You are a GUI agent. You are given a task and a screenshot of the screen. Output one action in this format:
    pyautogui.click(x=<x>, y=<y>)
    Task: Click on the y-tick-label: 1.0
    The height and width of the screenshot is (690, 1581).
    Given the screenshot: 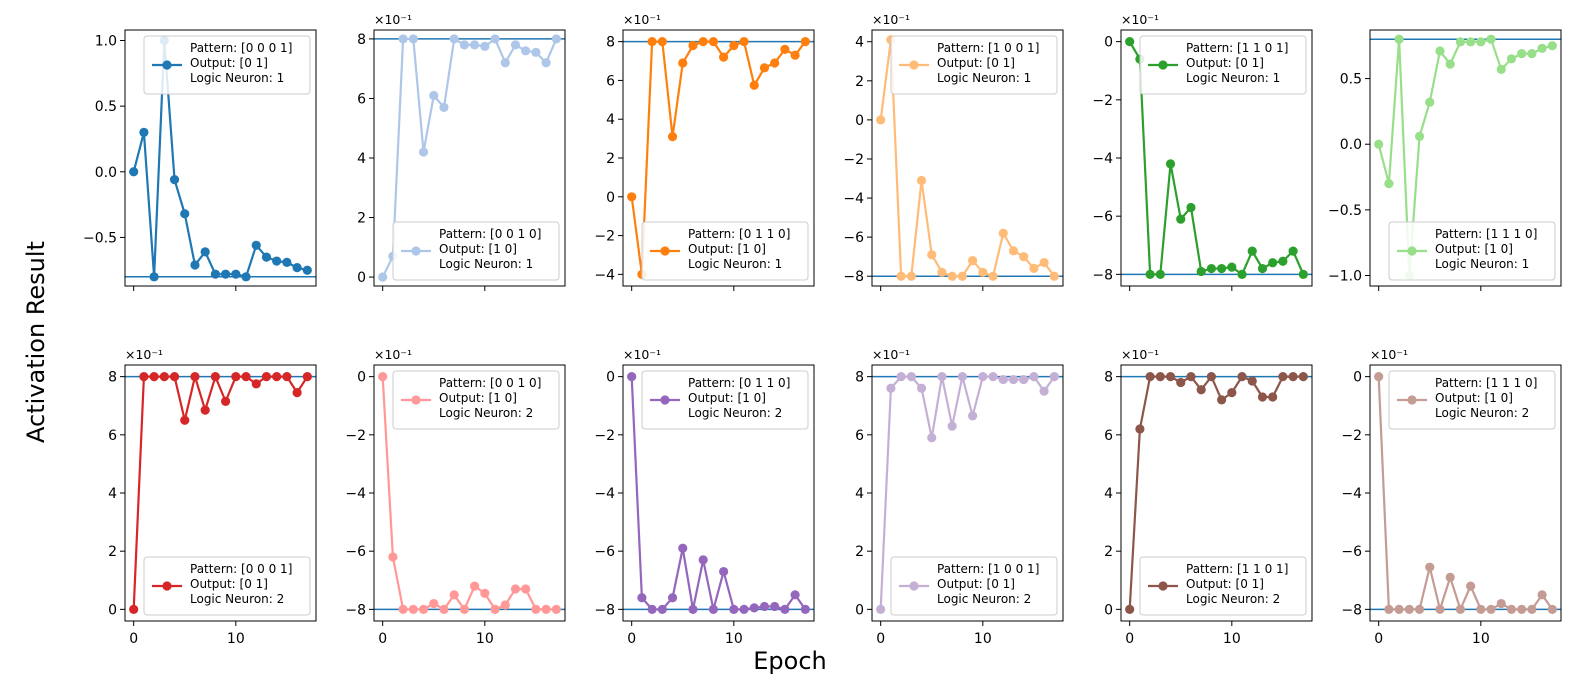 What is the action you would take?
    pyautogui.click(x=106, y=42)
    